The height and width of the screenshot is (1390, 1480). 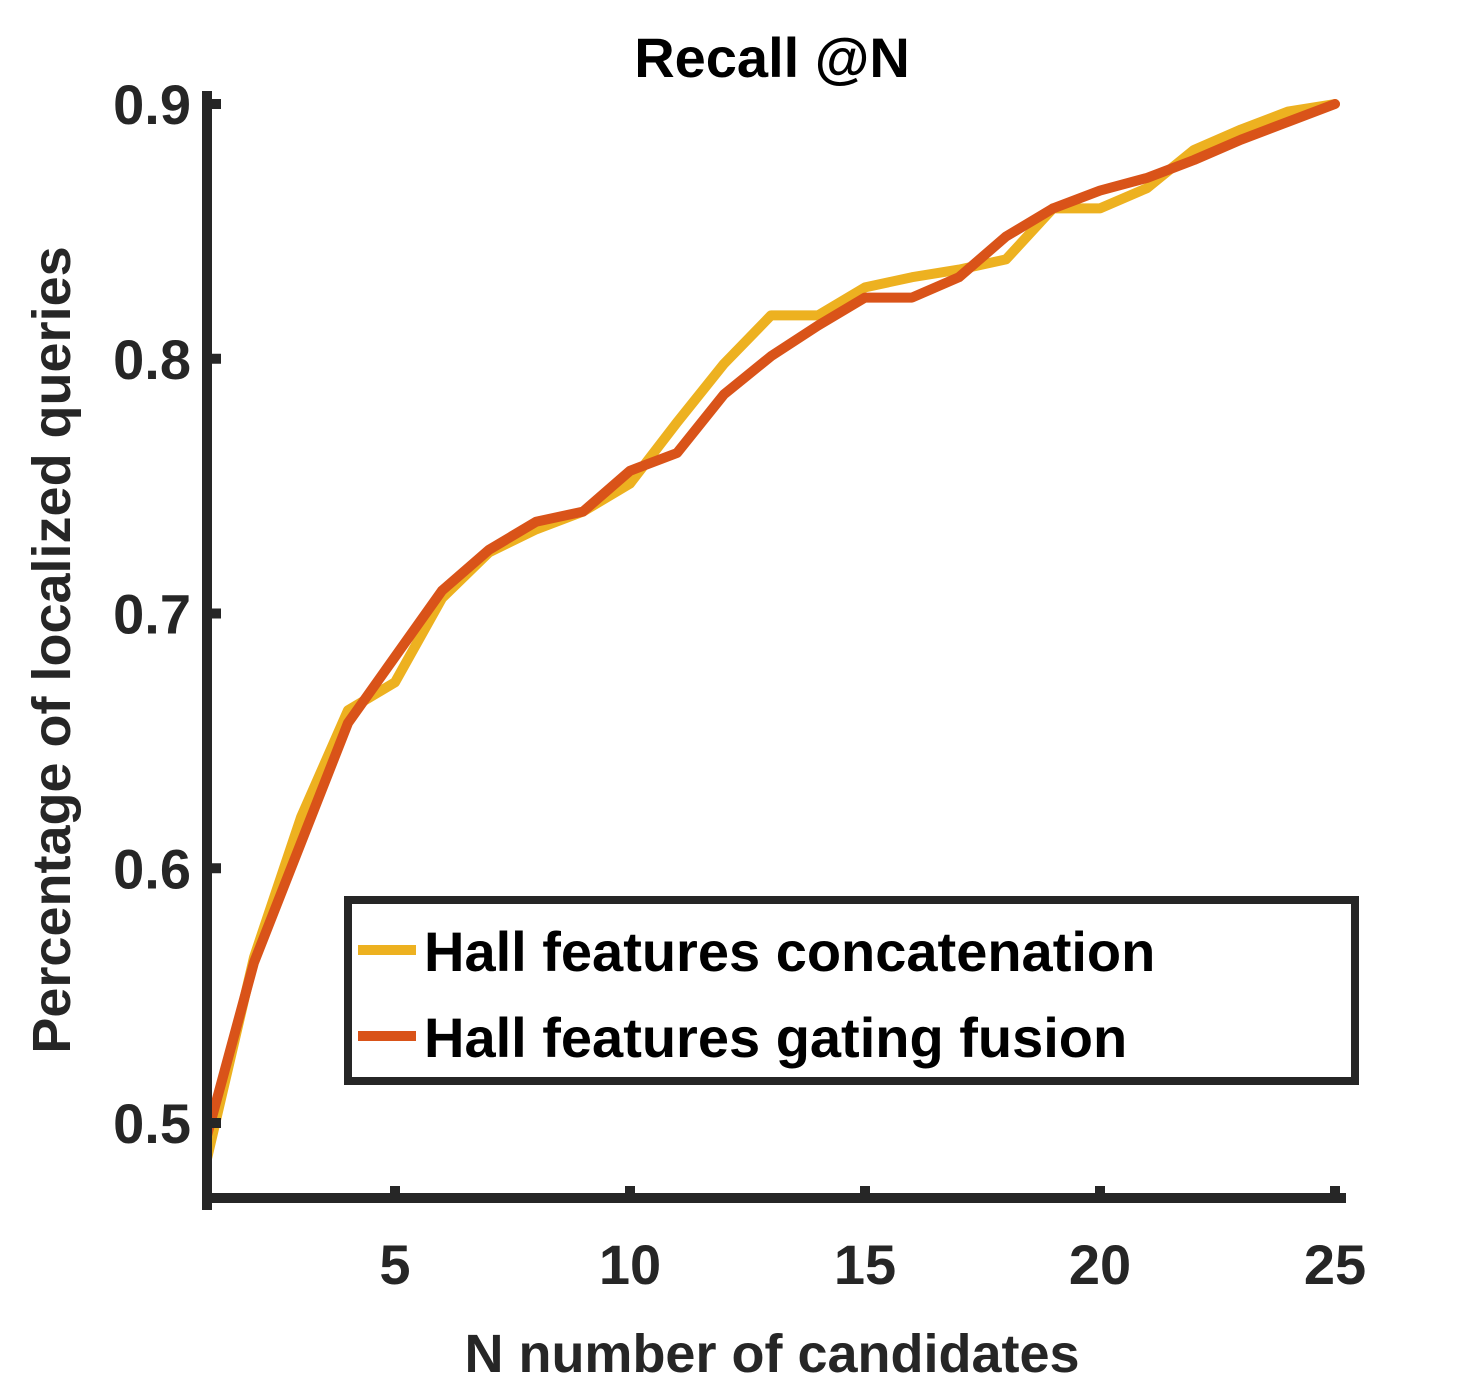 I want to click on legend-label-concatenation: Hall features concatenation, so click(x=789, y=951).